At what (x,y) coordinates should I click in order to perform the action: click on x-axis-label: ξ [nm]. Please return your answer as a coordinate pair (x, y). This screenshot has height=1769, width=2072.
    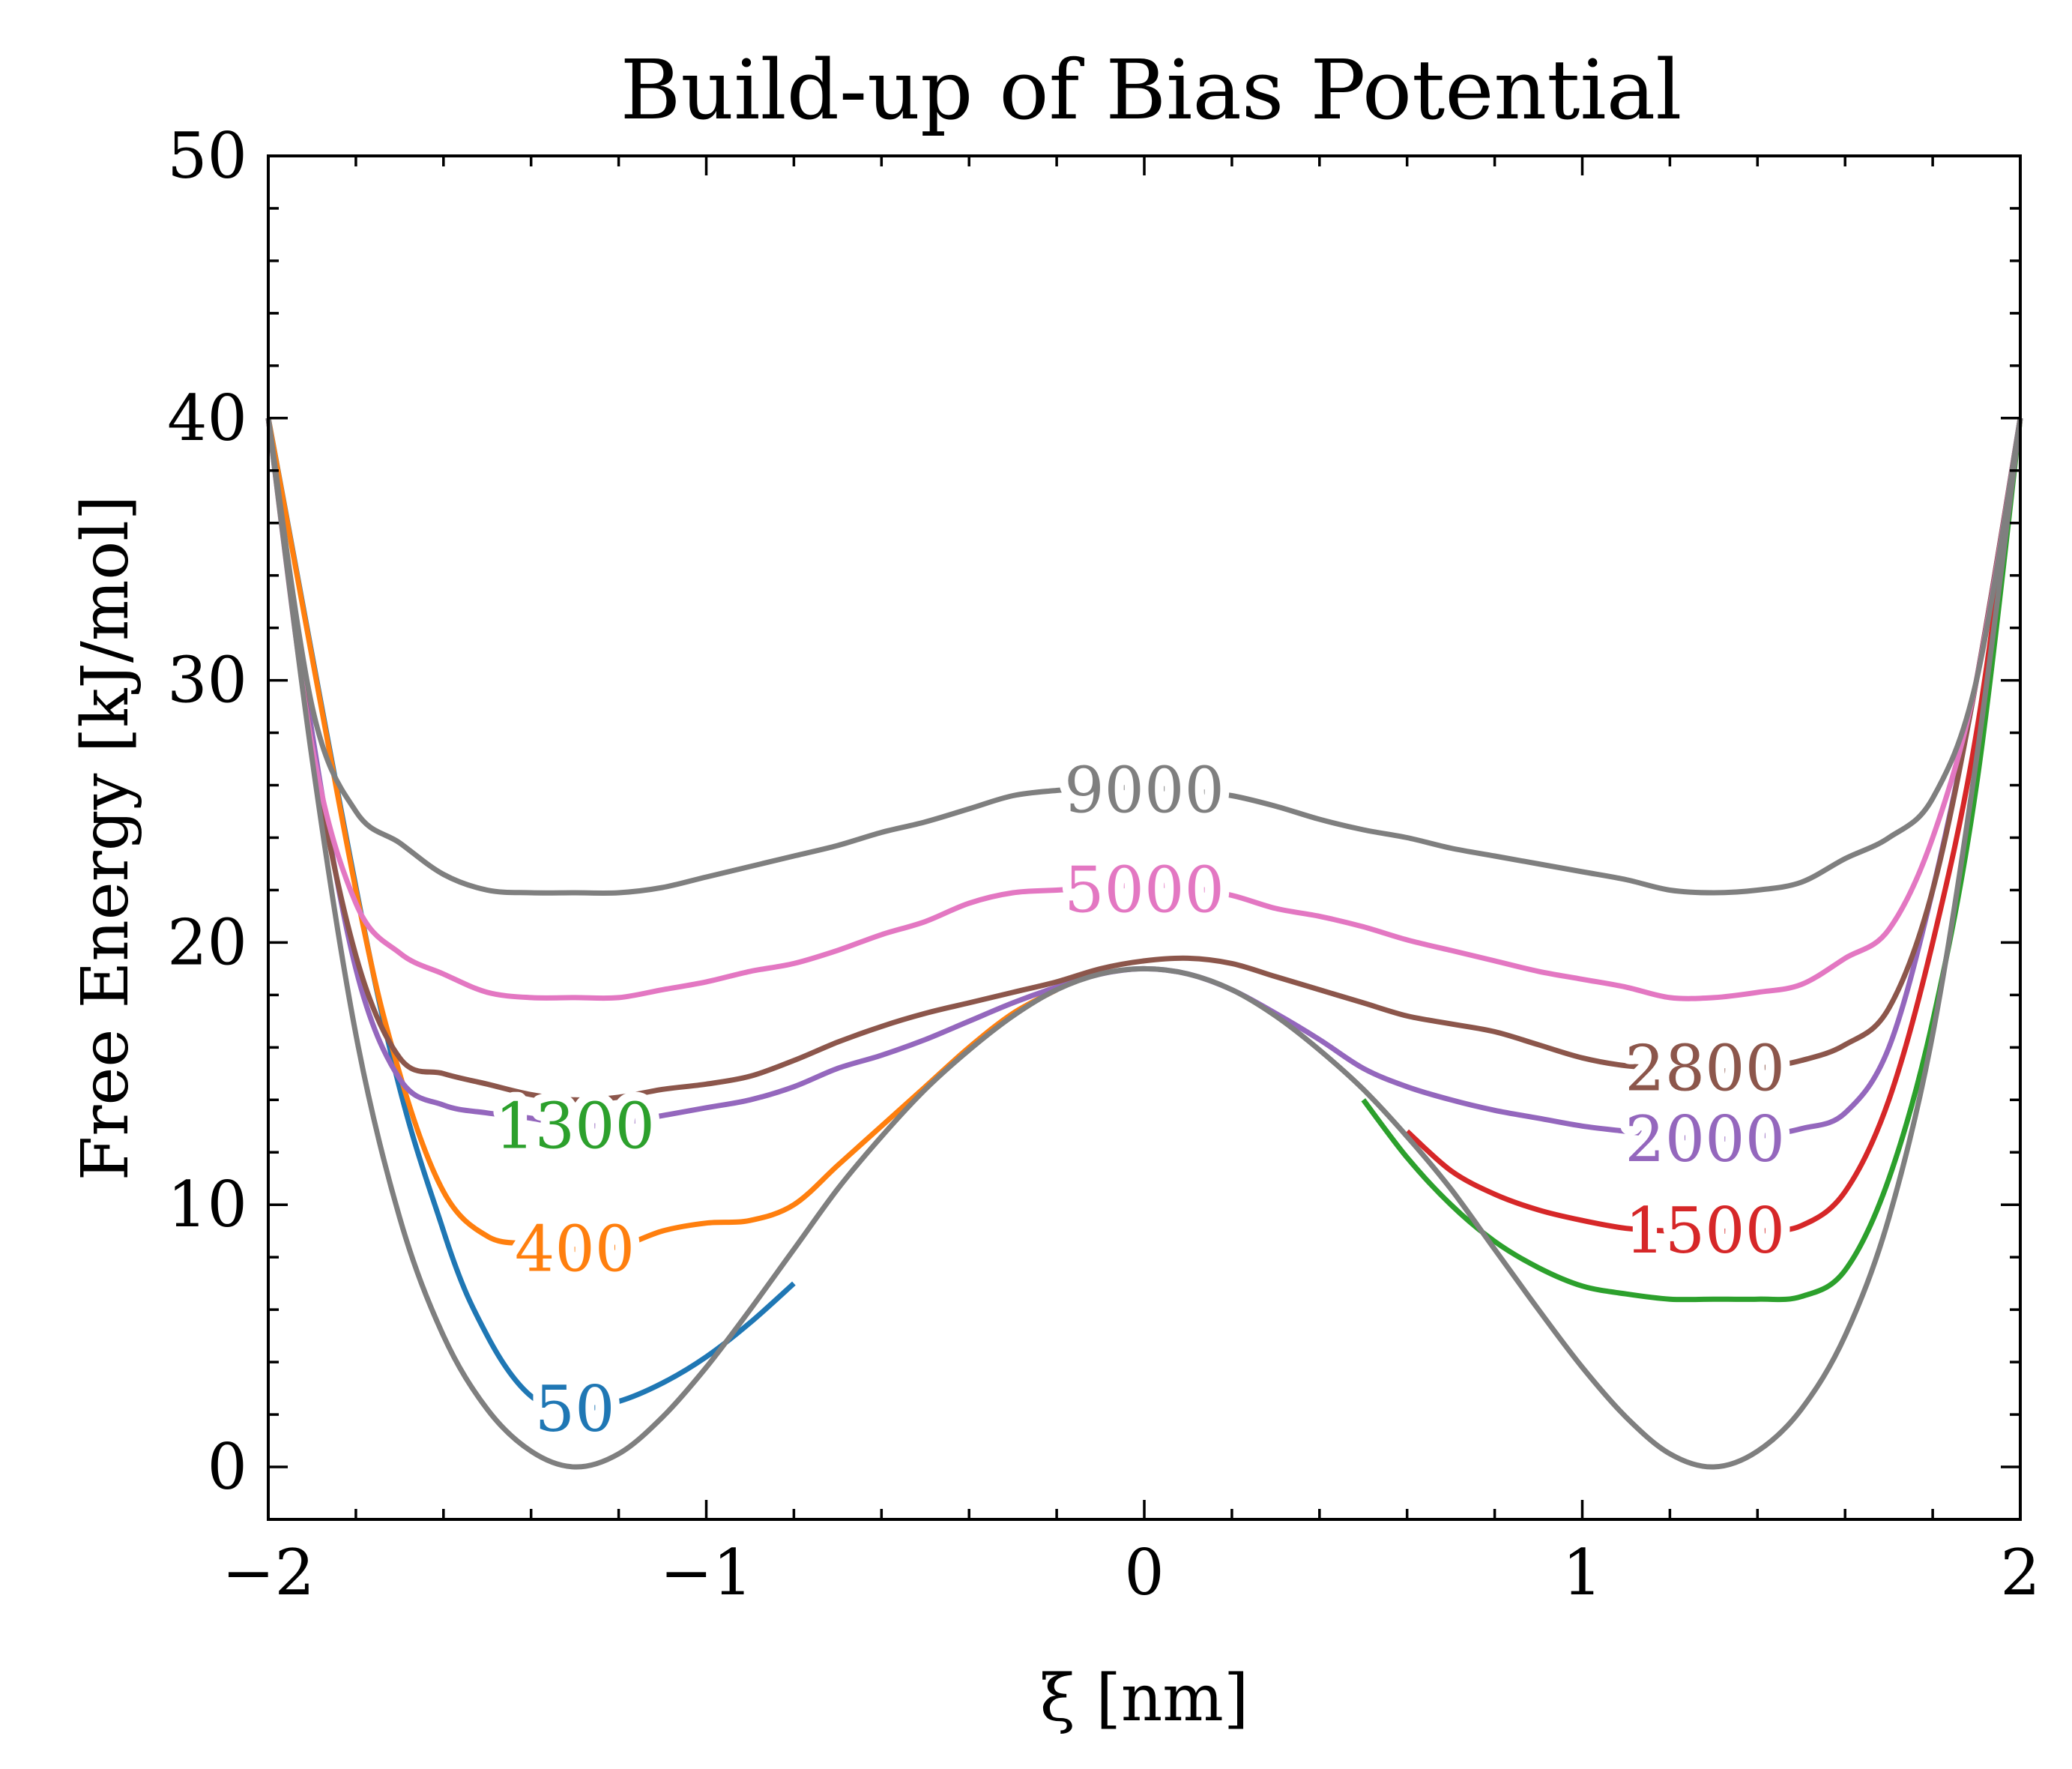
    Looking at the image, I should click on (1144, 1698).